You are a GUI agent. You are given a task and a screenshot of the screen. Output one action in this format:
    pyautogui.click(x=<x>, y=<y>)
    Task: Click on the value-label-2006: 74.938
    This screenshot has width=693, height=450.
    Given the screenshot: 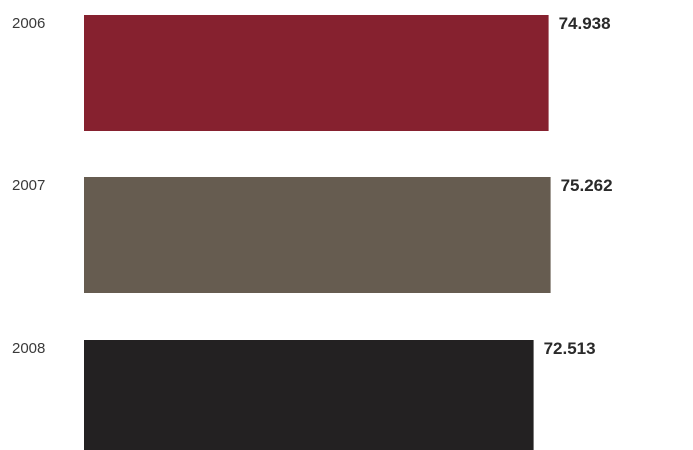 What is the action you would take?
    pyautogui.click(x=585, y=23)
    